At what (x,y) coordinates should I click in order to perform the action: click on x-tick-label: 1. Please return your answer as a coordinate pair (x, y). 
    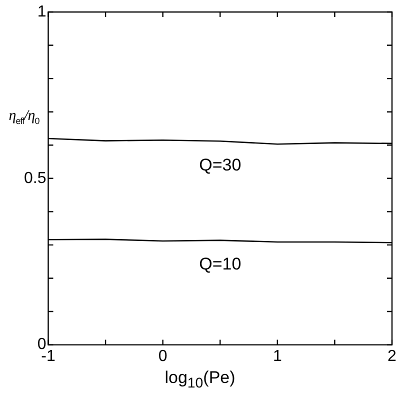
    Looking at the image, I should click on (277, 356).